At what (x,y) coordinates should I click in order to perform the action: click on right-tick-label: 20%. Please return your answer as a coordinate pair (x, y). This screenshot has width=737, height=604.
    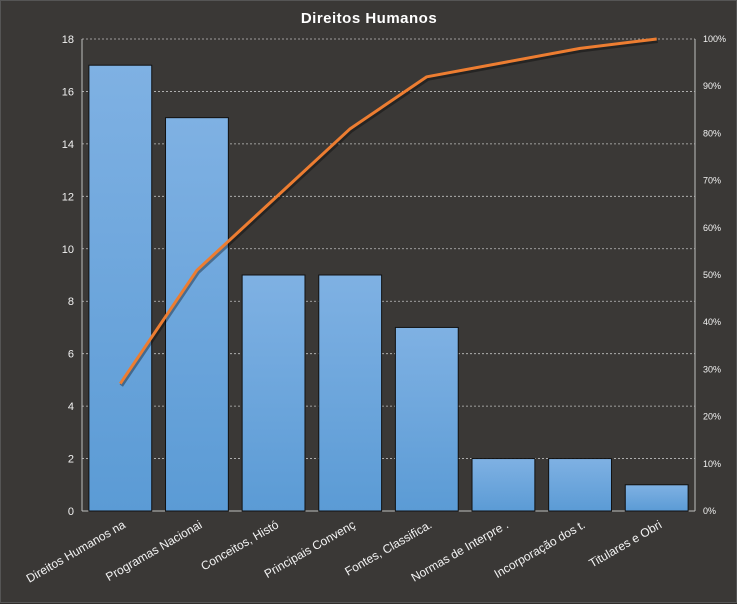
    Looking at the image, I should click on (712, 417).